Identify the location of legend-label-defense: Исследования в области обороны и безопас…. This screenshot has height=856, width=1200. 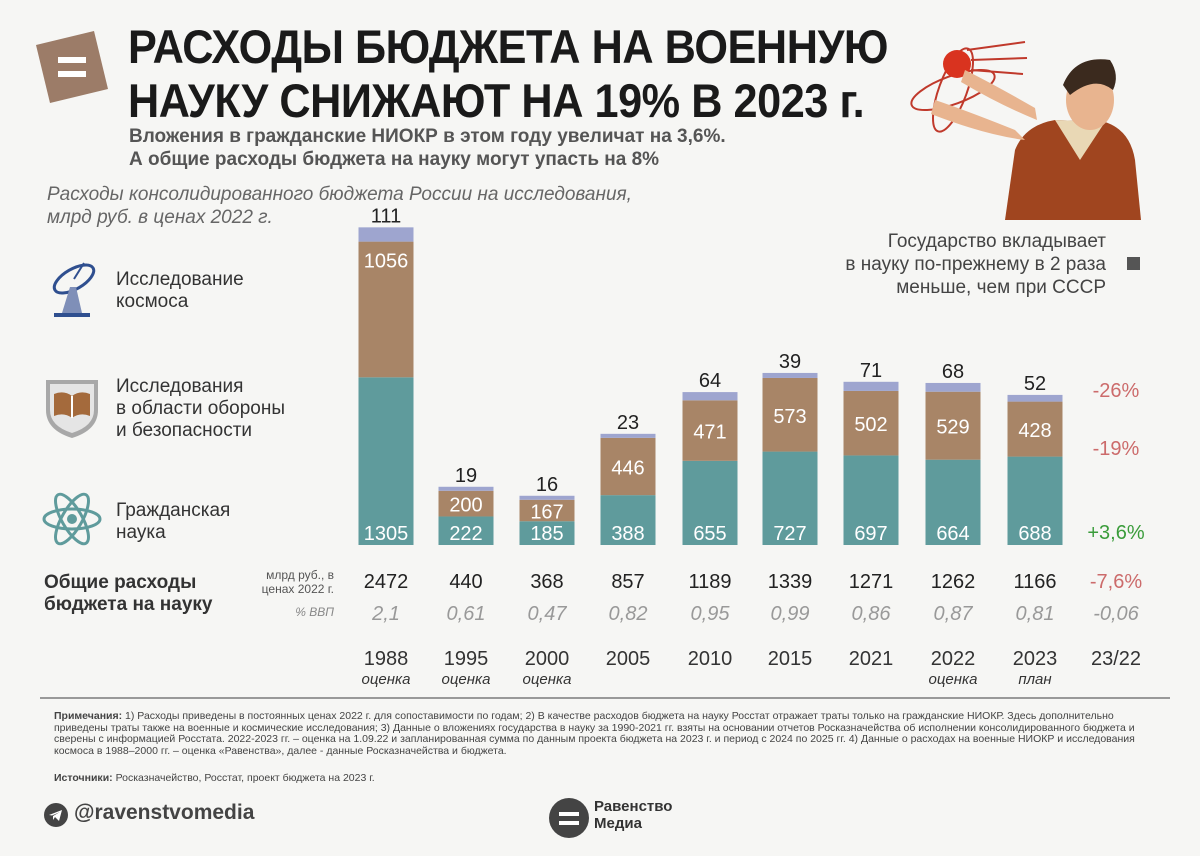
(201, 408).